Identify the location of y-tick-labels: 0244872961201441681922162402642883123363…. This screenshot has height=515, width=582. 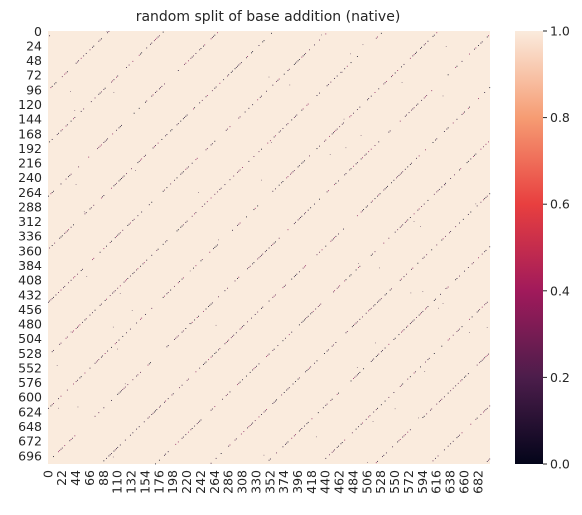
(30, 243).